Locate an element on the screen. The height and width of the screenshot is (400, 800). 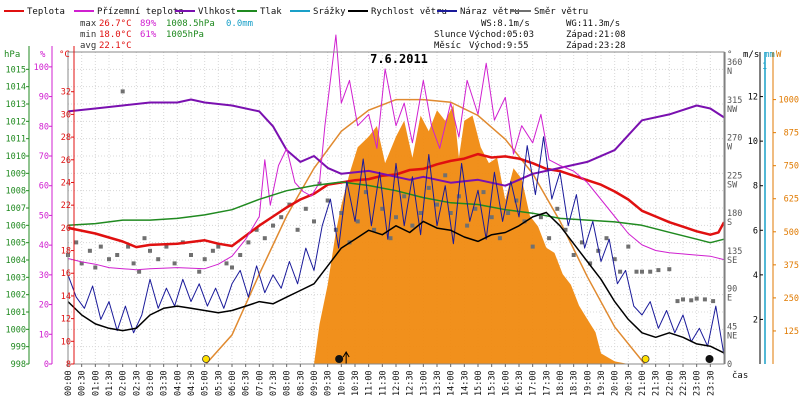
pressure-tick-label: 1002 is located at coordinates (16, 296).